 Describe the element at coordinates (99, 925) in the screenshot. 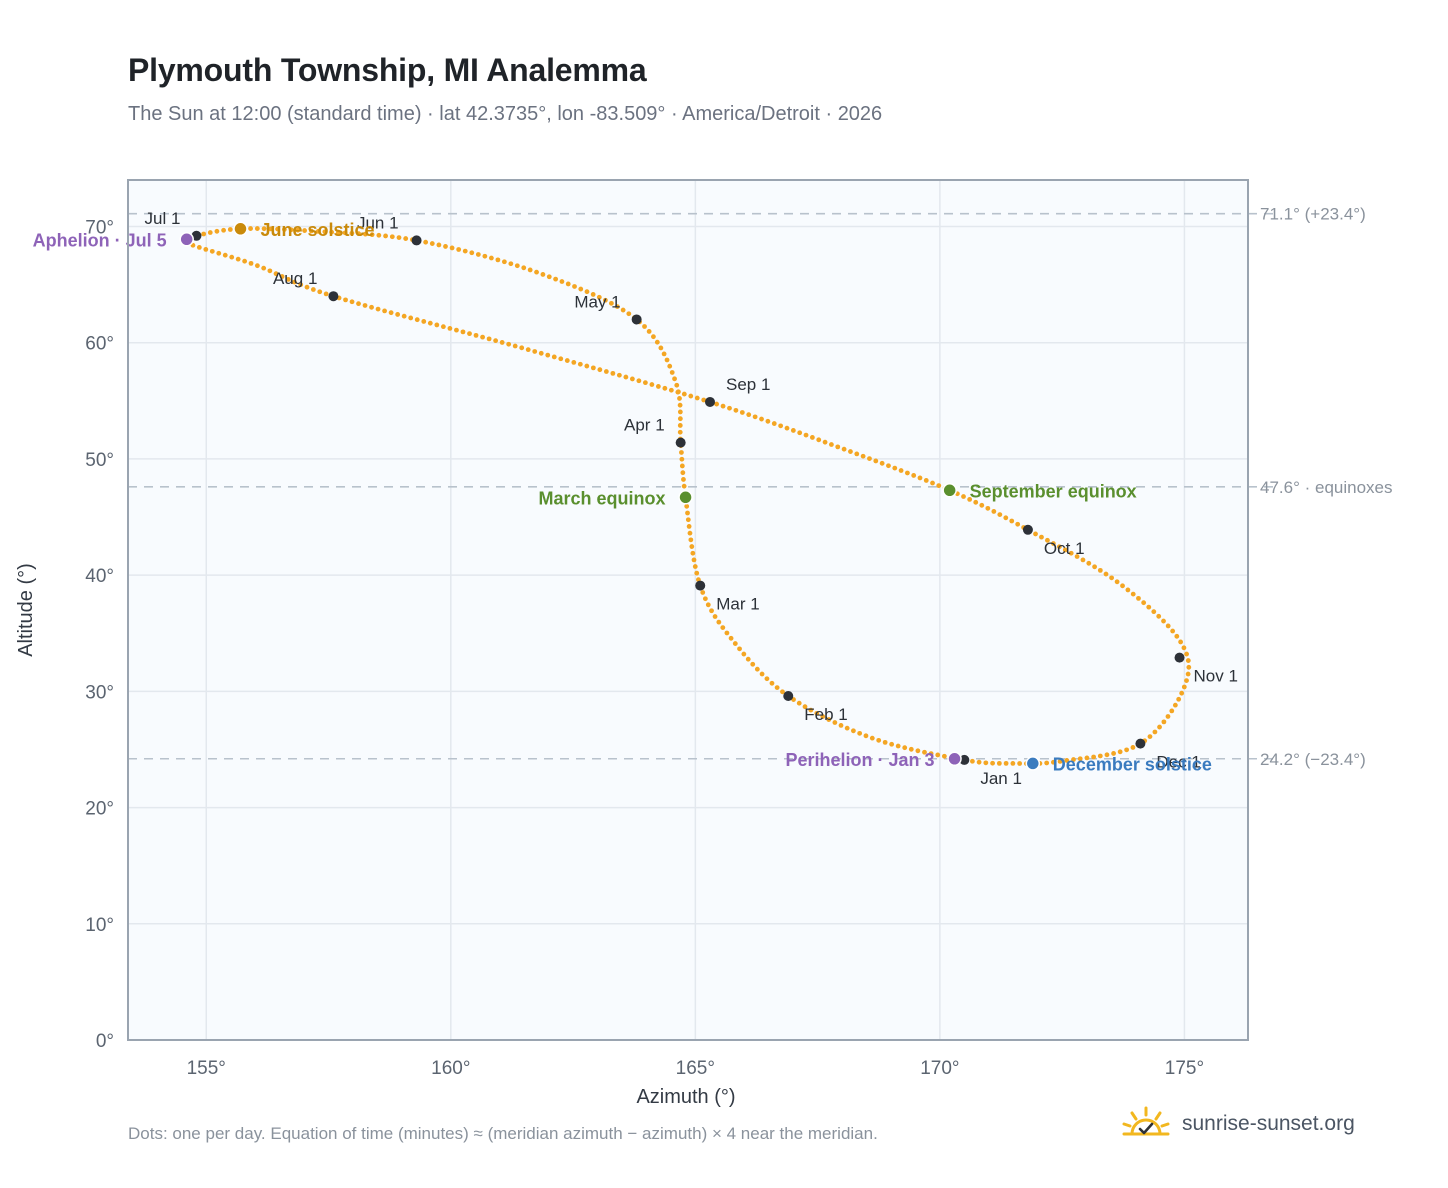

I see `y-tick-label: 10°` at that location.